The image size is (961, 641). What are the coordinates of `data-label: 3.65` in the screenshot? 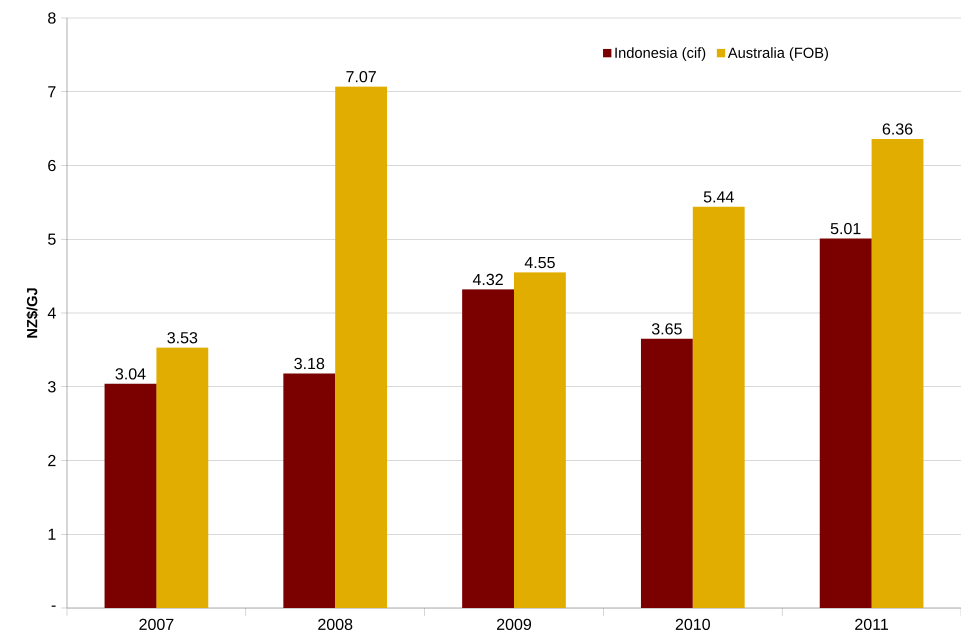 It's located at (667, 329).